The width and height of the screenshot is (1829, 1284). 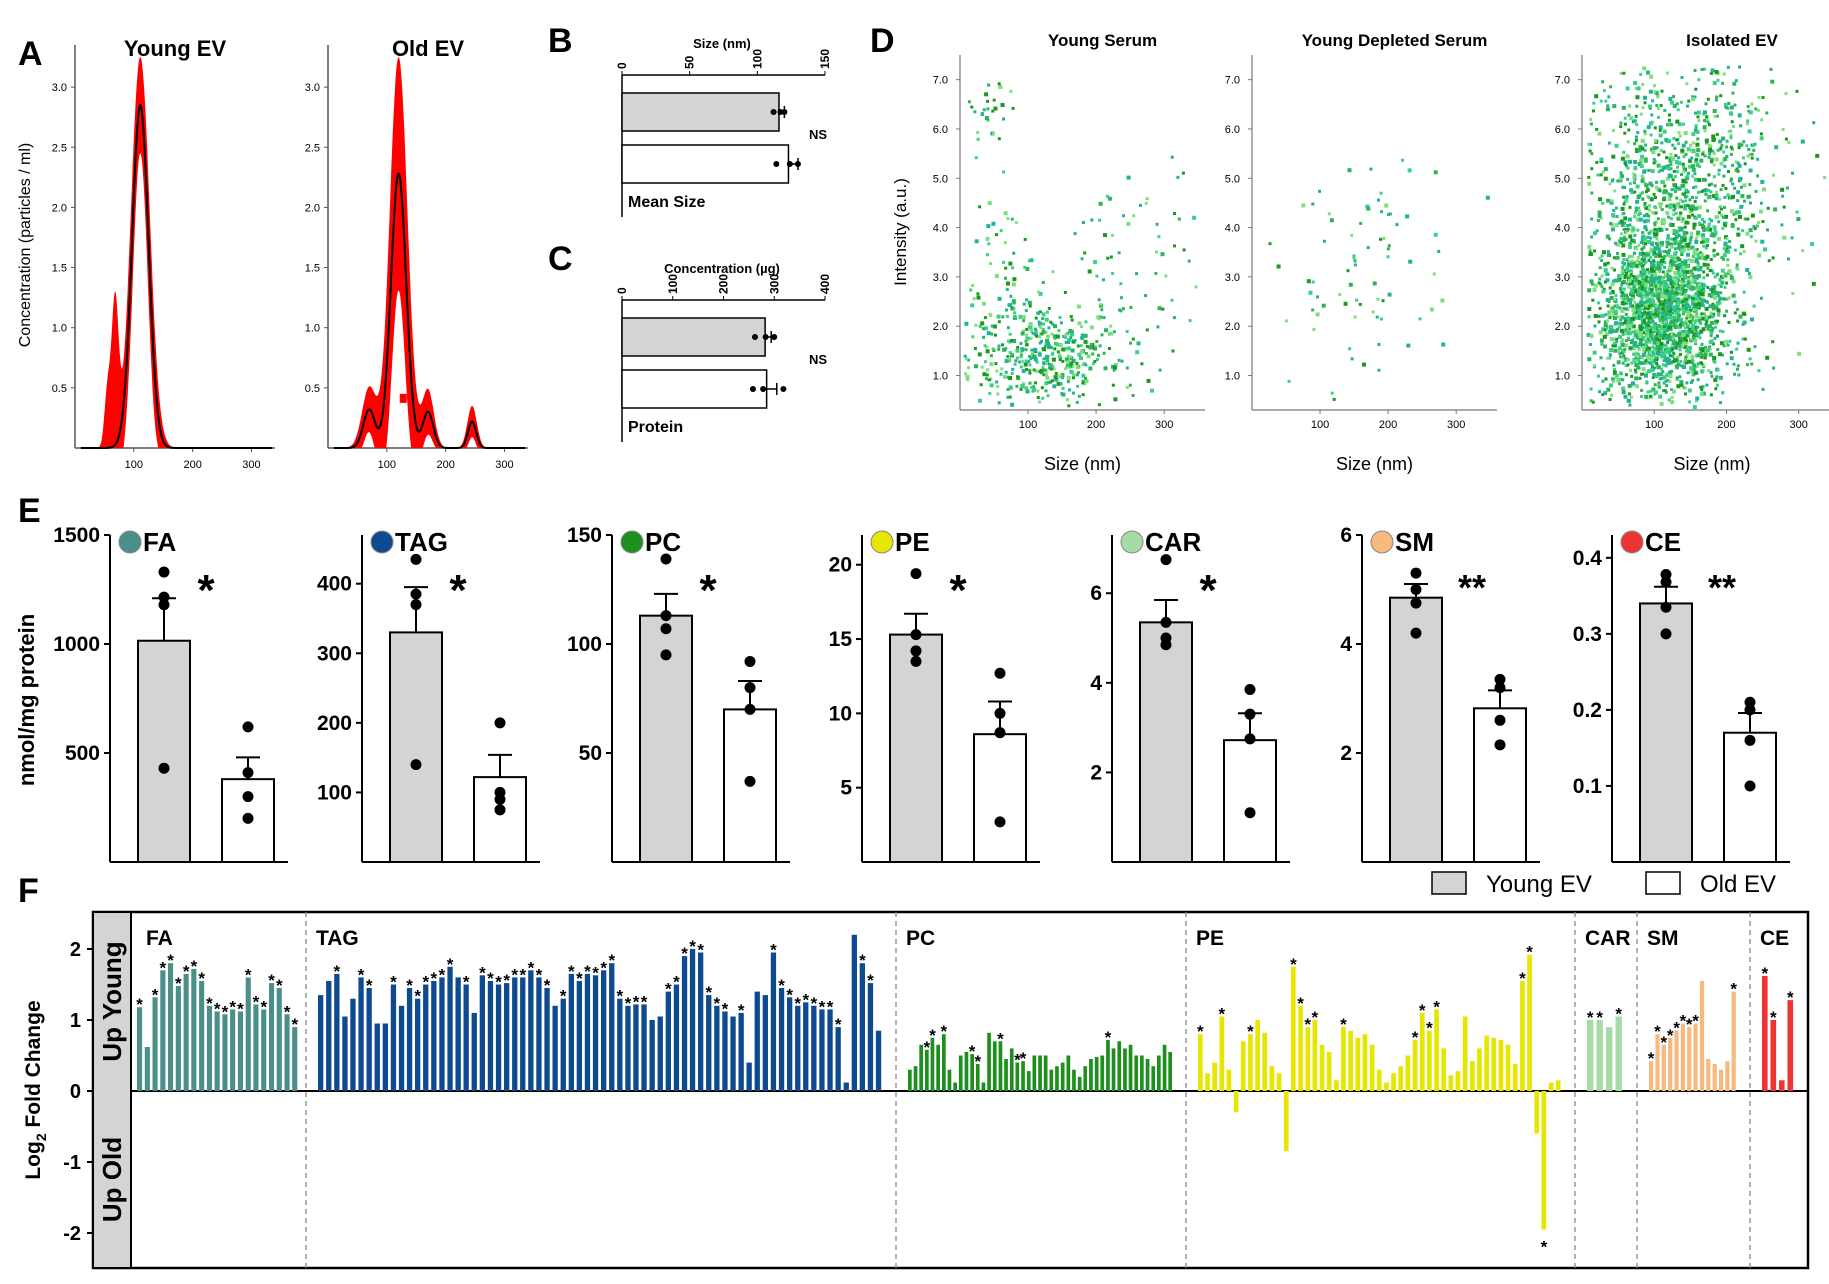 I want to click on e-data-point, so click(x=248, y=818).